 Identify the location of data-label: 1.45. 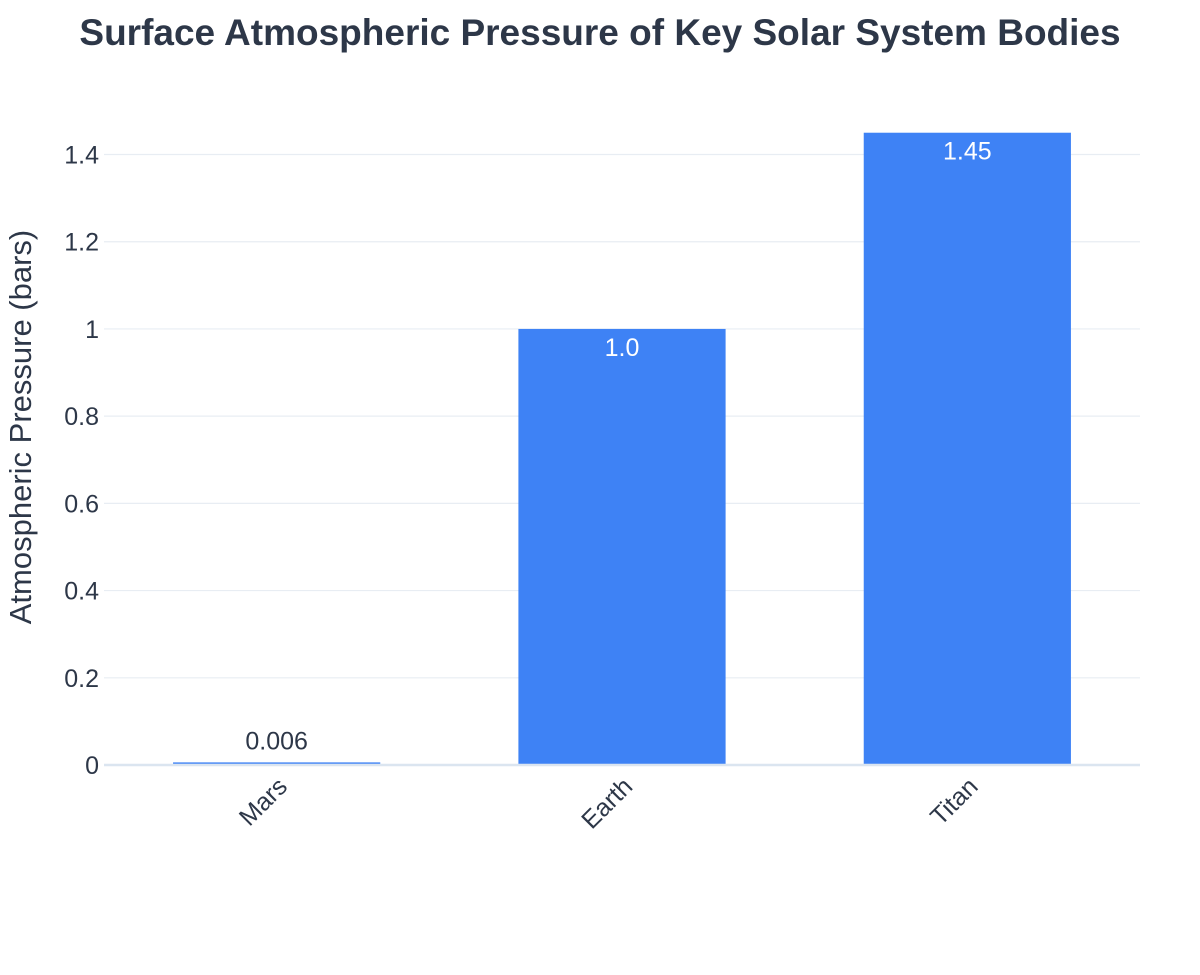
(967, 152).